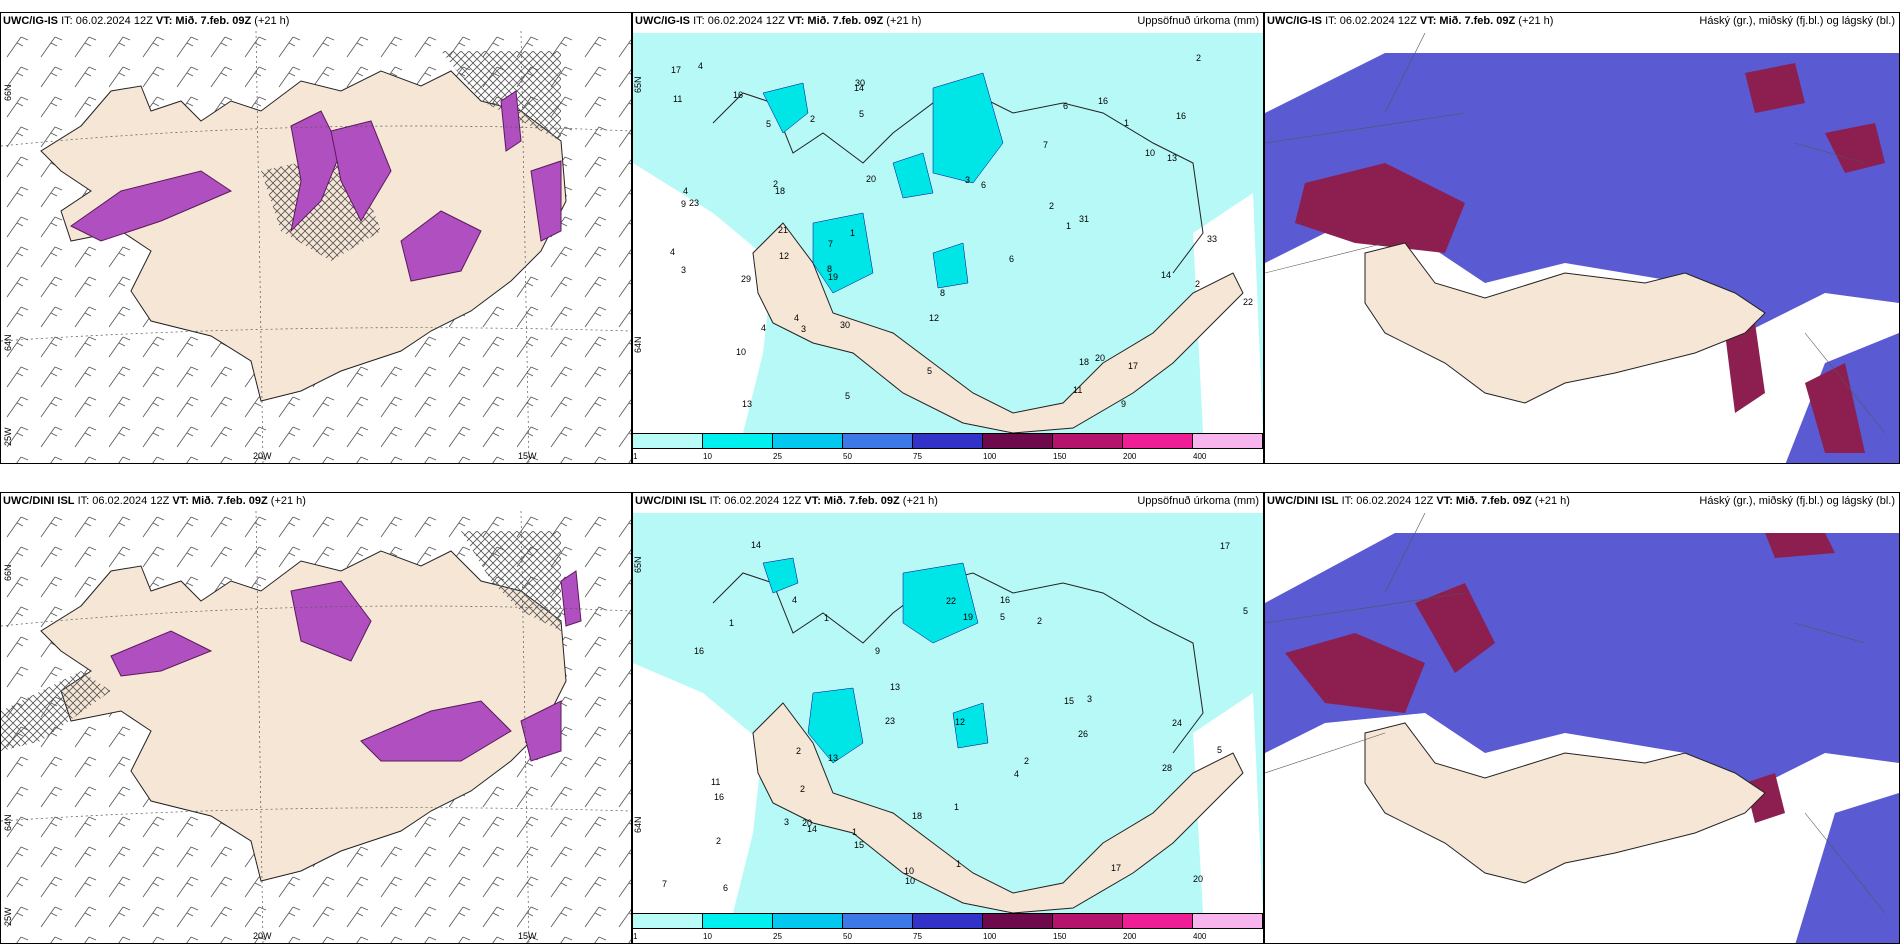 The image size is (1900, 950). What do you see at coordinates (1083, 734) in the screenshot?
I see `precip-value: 26` at bounding box center [1083, 734].